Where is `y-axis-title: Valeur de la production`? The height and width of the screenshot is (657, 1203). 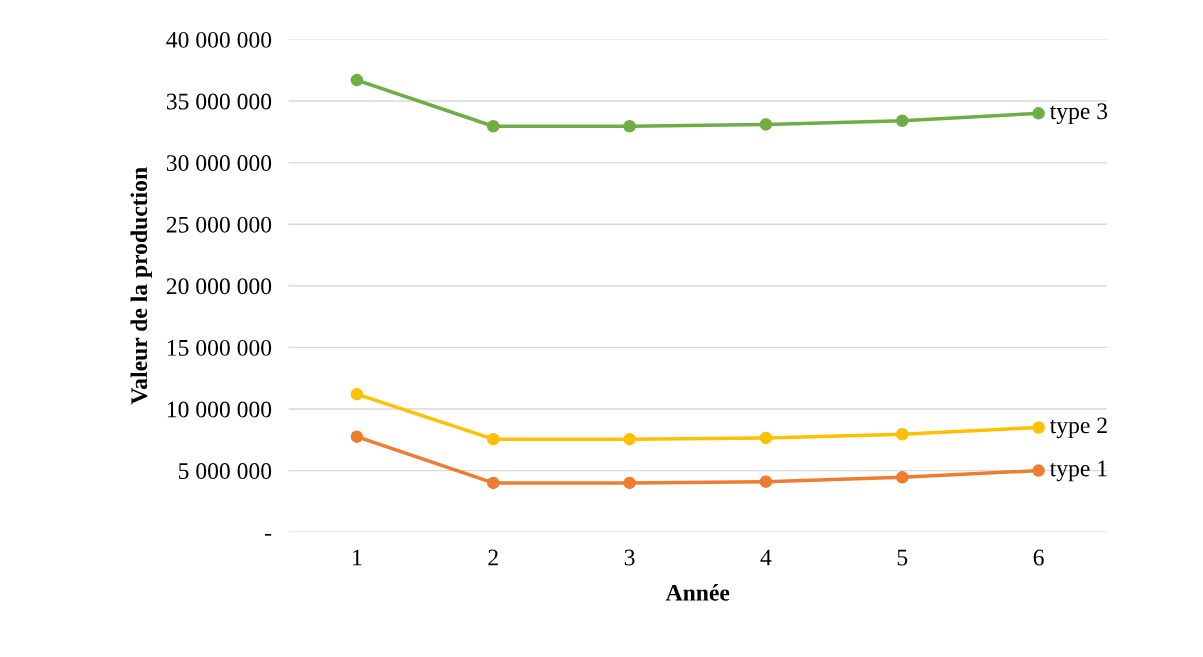
y-axis-title: Valeur de la production is located at coordinates (141, 286).